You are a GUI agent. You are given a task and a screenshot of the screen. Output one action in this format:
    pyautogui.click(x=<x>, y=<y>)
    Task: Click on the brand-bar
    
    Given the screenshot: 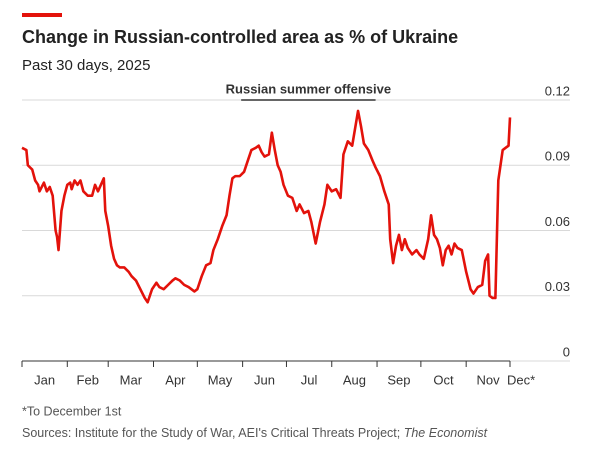 What is the action you would take?
    pyautogui.click(x=42, y=15)
    